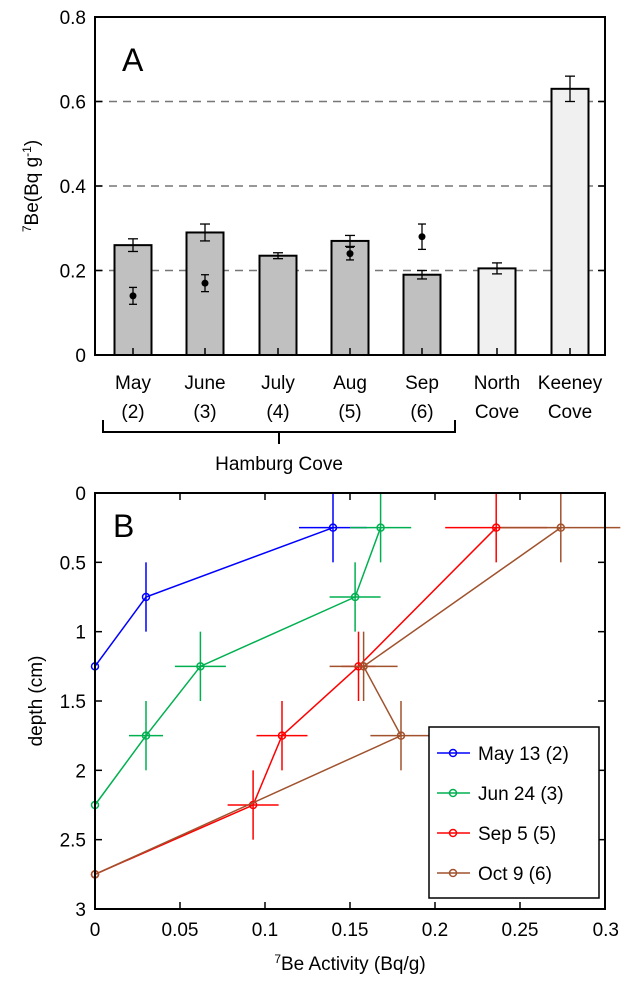  I want to click on legend: May 13 (2) Jun 24 (3) Sep 5 (5) Oct 9 (6), so click(514, 812).